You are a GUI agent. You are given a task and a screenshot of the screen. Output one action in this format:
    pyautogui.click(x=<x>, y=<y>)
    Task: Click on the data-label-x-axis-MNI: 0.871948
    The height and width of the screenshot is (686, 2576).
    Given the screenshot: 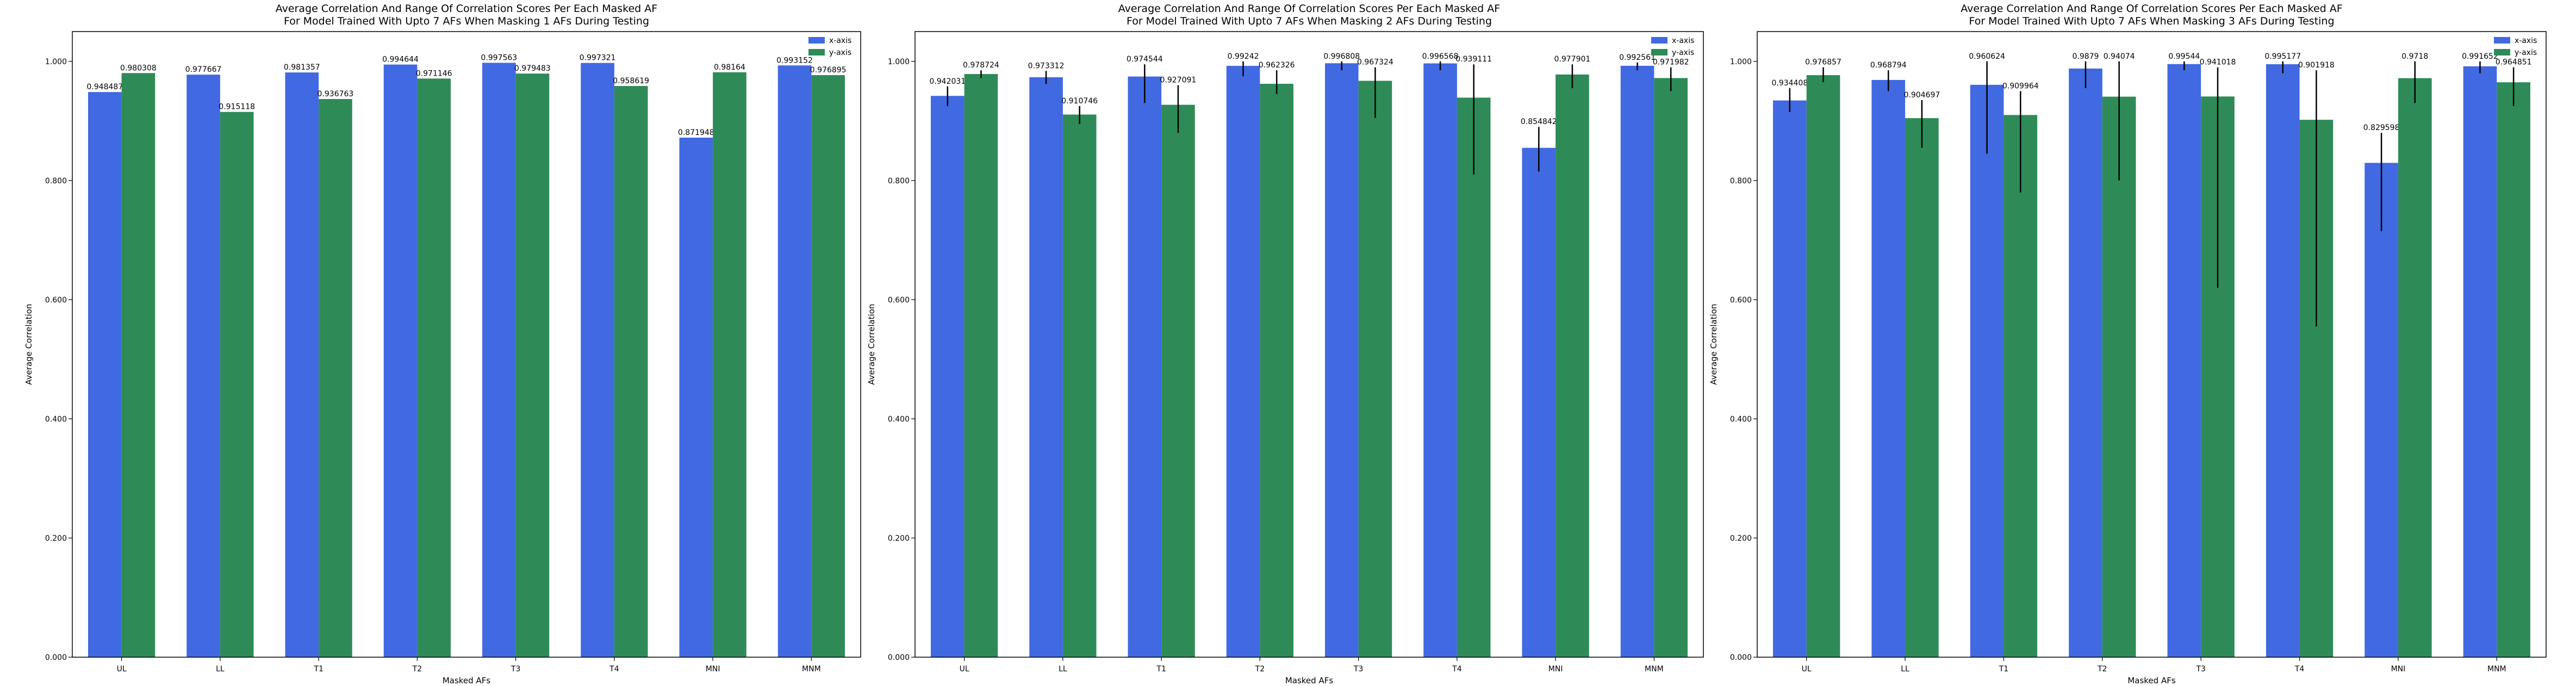 What is the action you would take?
    pyautogui.click(x=696, y=132)
    